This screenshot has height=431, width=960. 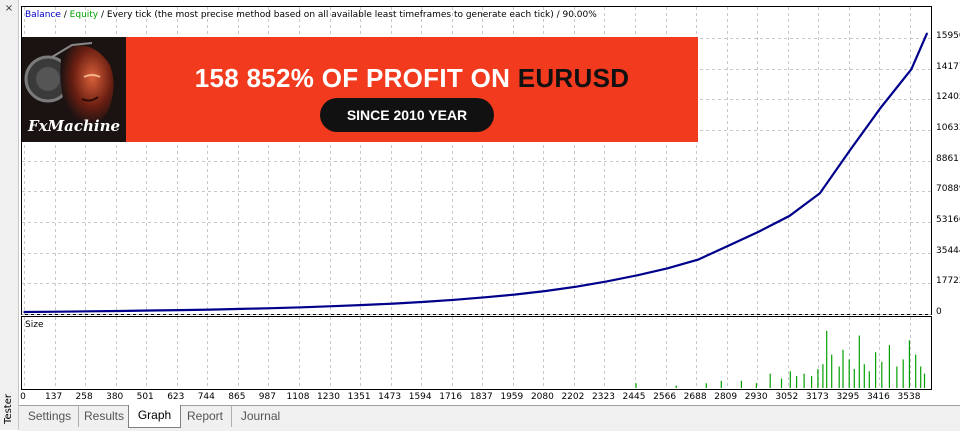 What do you see at coordinates (572, 397) in the screenshot?
I see `x-tick-label: 2202` at bounding box center [572, 397].